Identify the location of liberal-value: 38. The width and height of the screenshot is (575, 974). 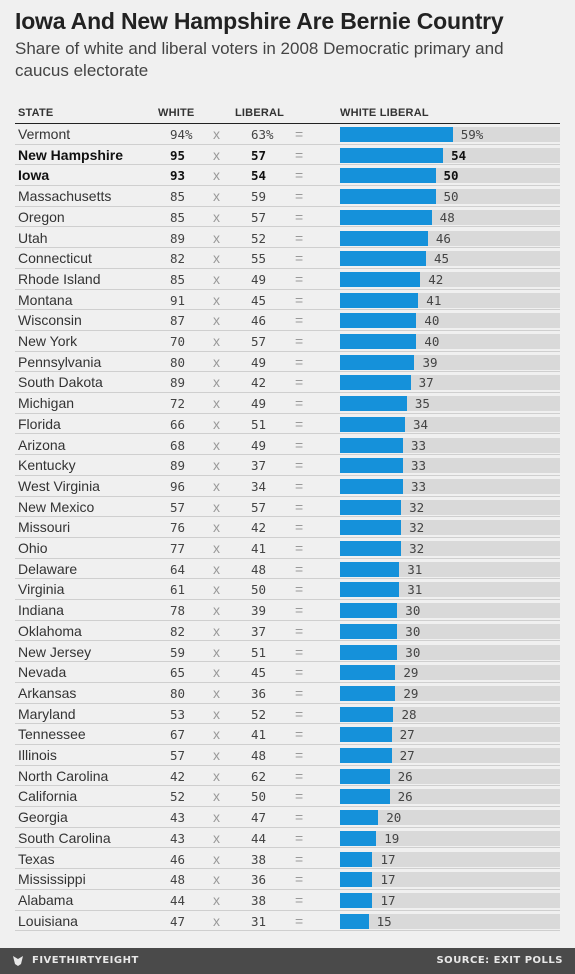
(259, 900).